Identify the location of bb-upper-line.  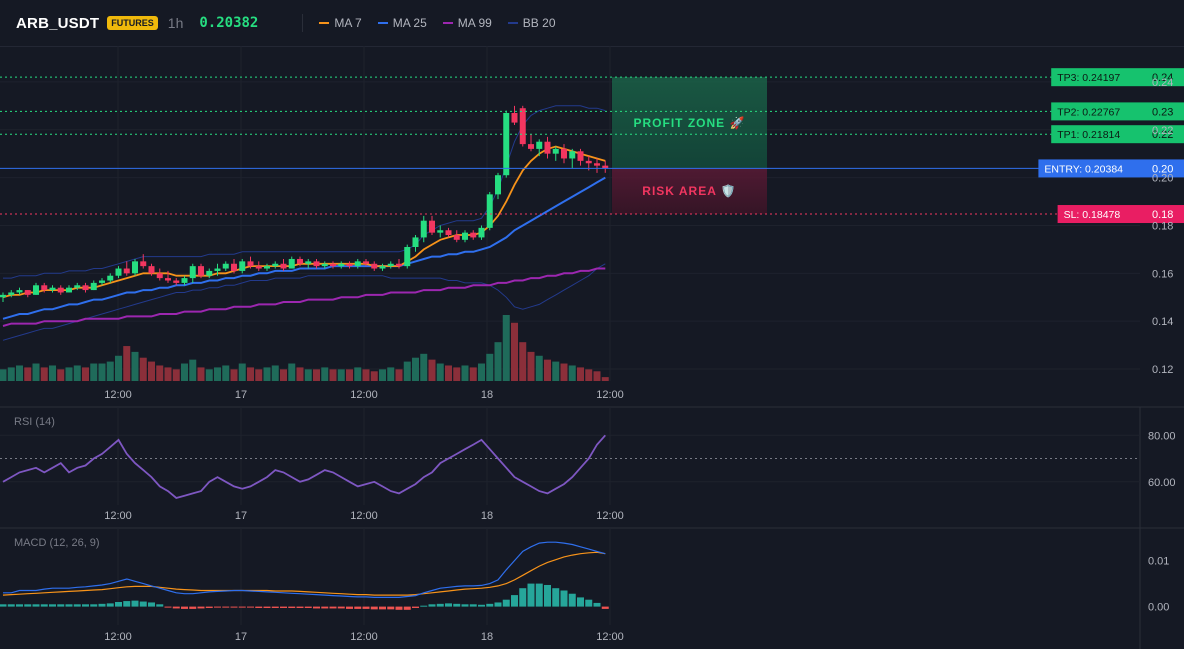
(304, 192).